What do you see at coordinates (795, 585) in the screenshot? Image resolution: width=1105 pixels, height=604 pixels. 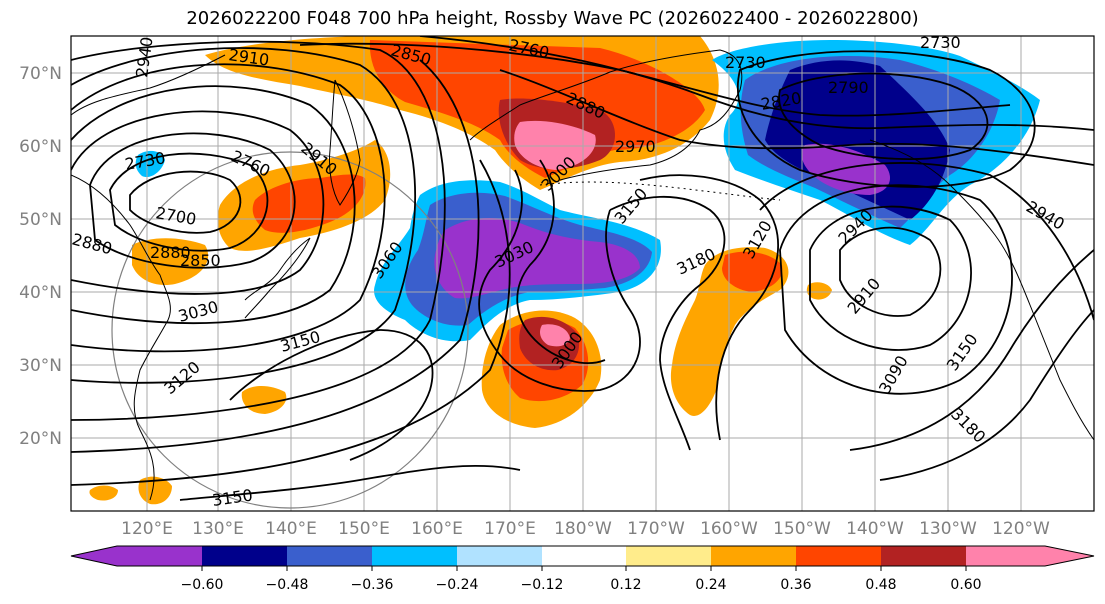 I see `colorbar-tick-label: 0.36` at bounding box center [795, 585].